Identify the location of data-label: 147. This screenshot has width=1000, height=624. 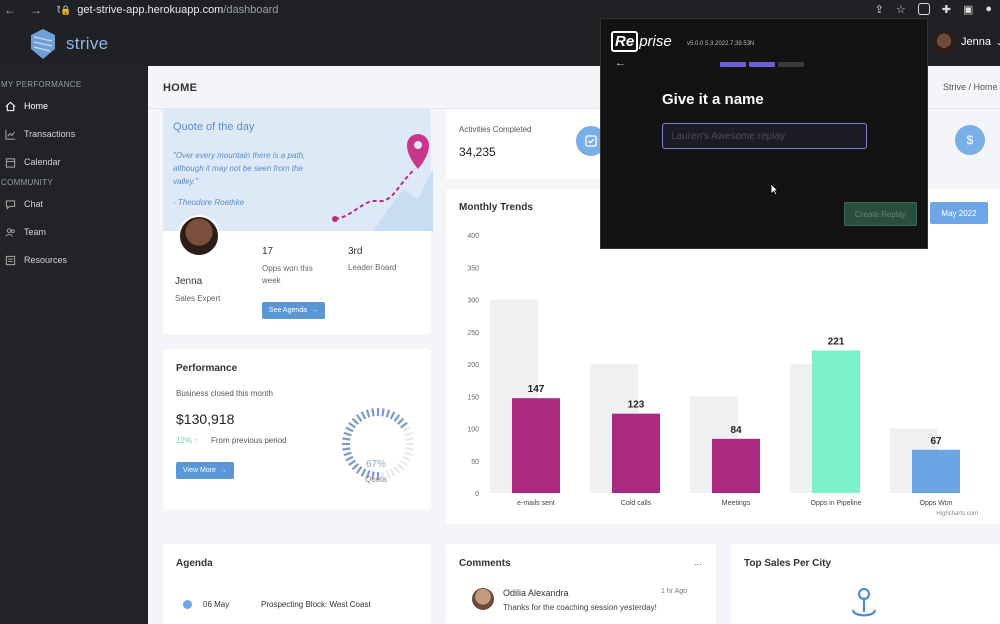
(536, 389).